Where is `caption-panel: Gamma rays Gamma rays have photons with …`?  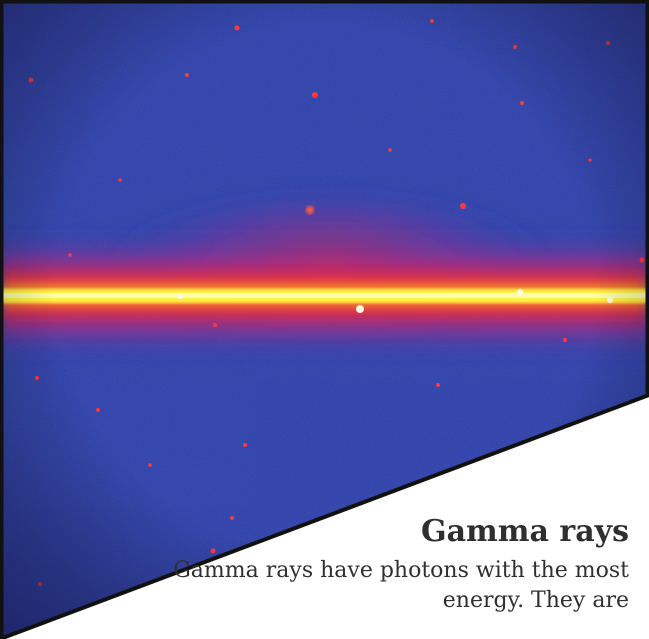 caption-panel: Gamma rays Gamma rays have photons with … is located at coordinates (399, 565).